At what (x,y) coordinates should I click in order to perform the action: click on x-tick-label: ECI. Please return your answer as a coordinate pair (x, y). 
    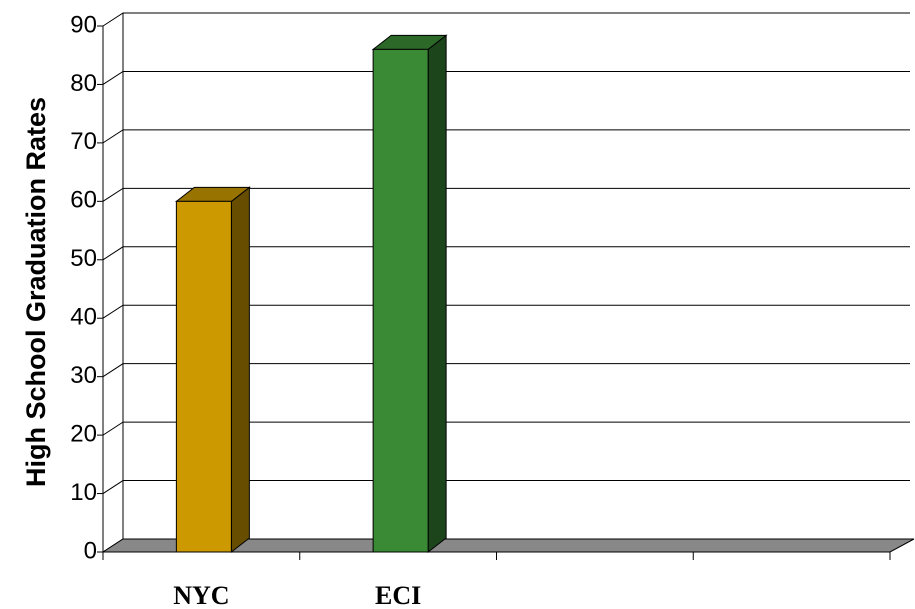
    Looking at the image, I should click on (398, 595).